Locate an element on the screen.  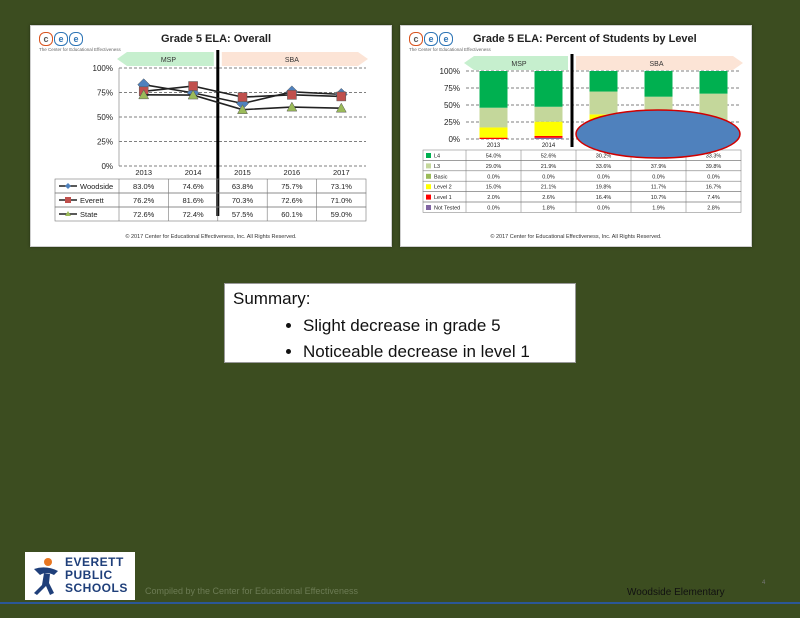
table-cell: 16.4% is located at coordinates (604, 198).